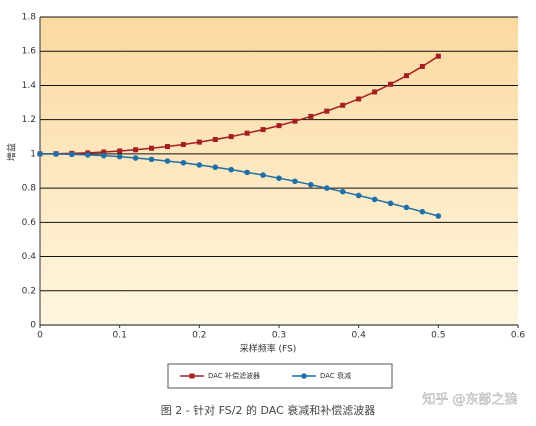 The image size is (536, 426). I want to click on x-tick-label: 0.4, so click(359, 336).